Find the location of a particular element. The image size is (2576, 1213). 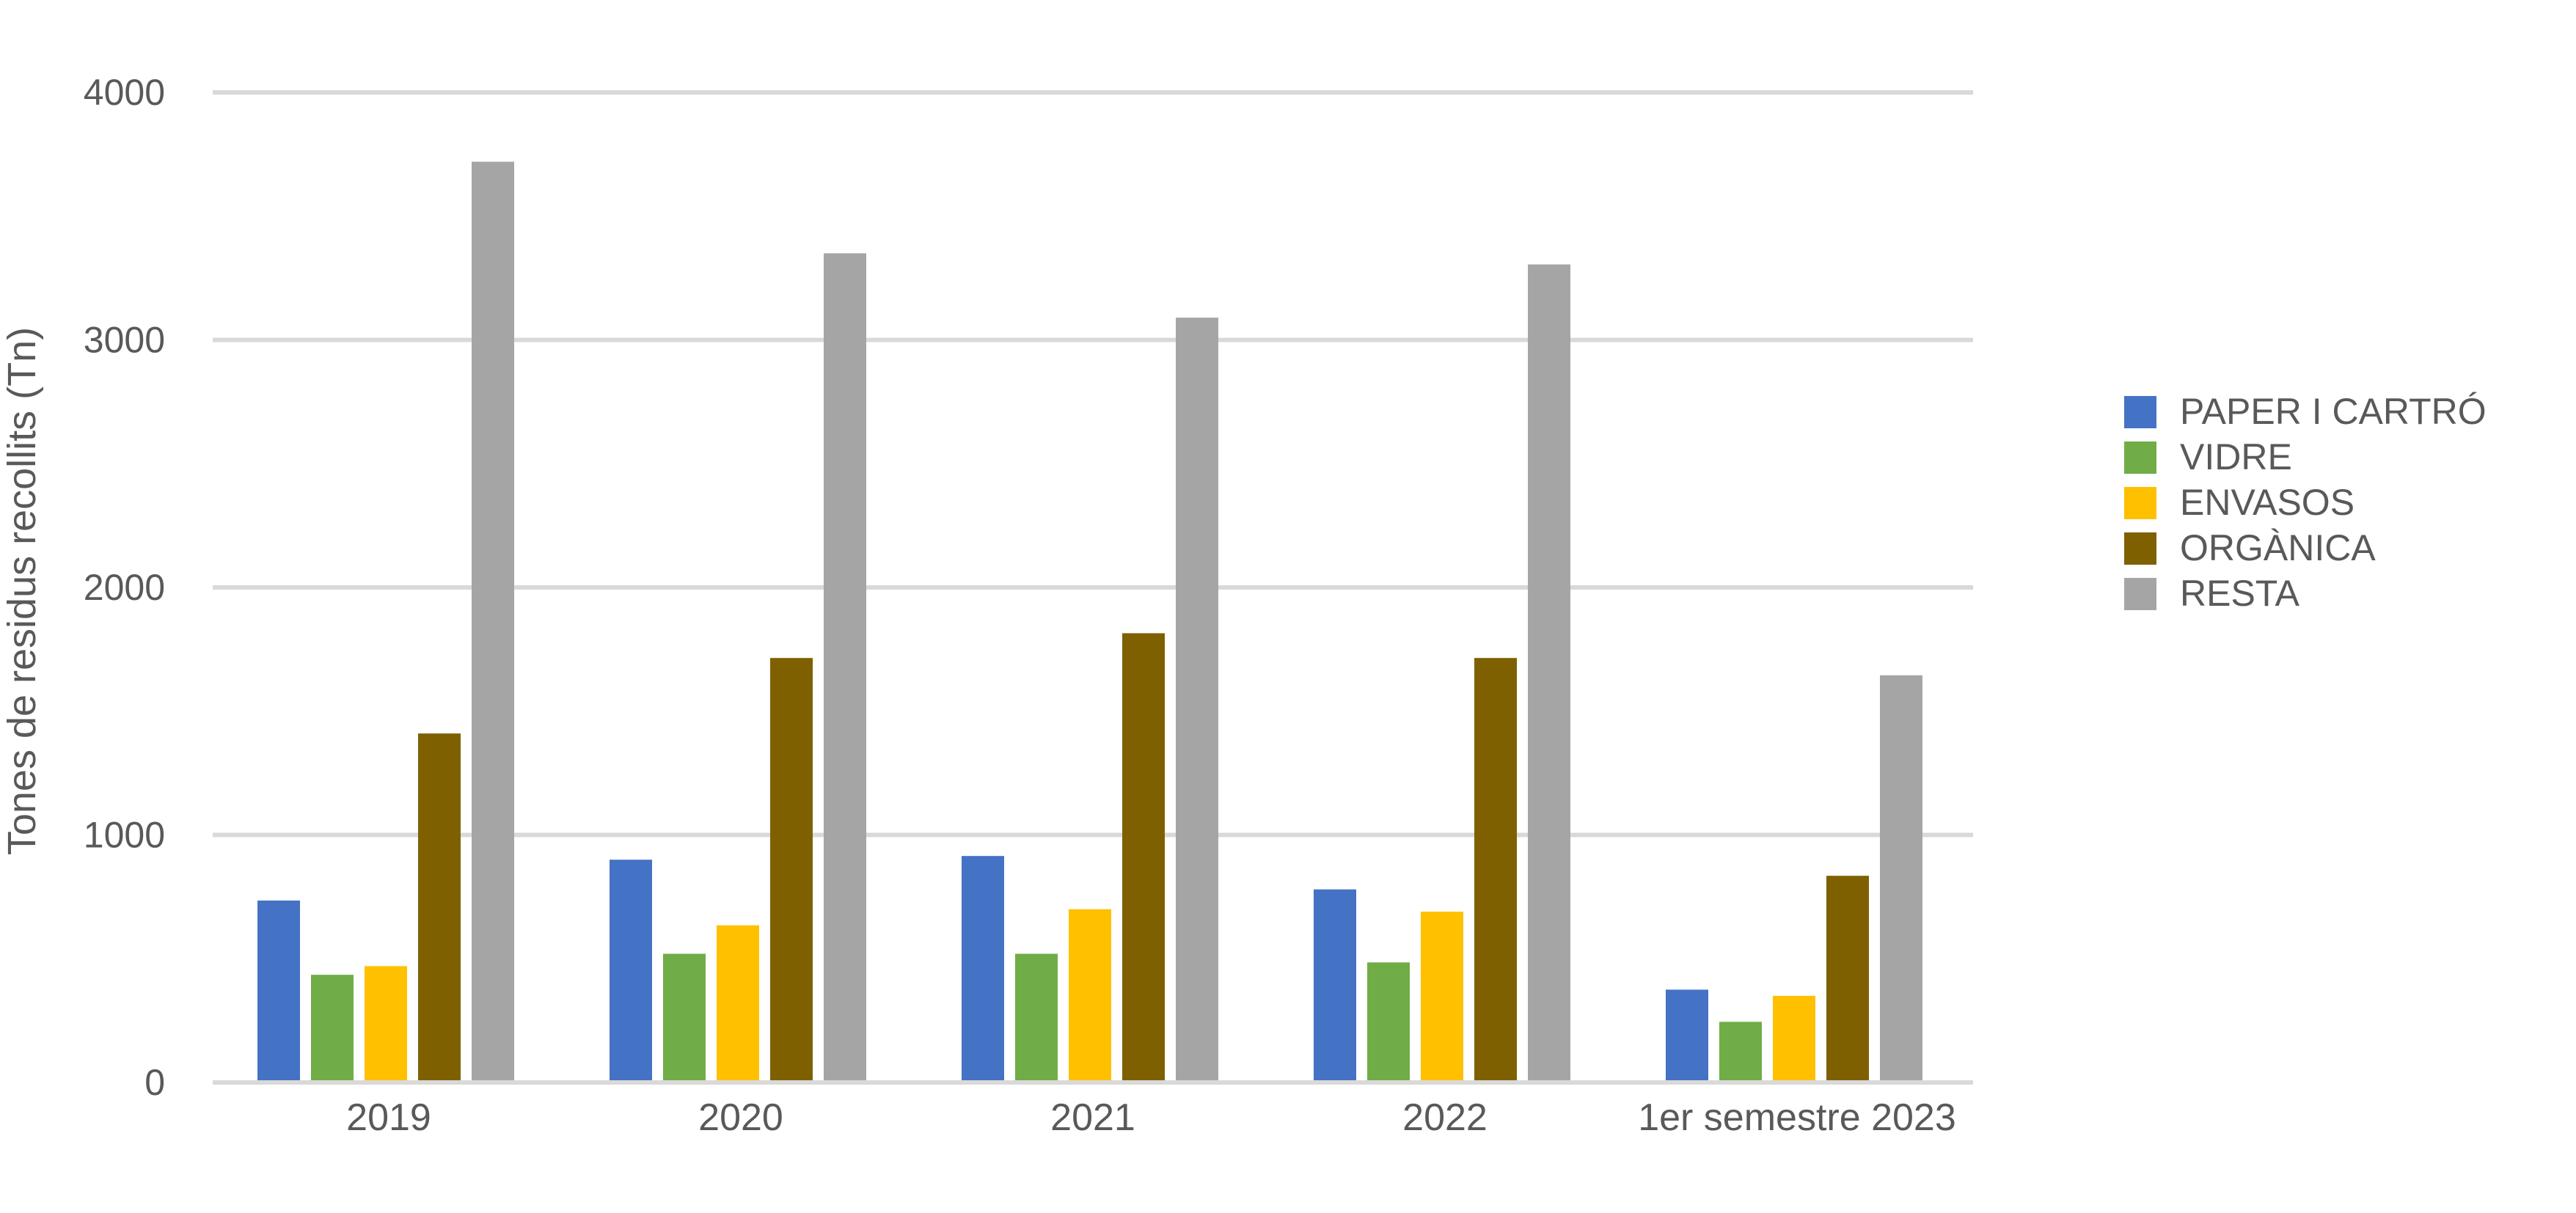

y-tick-label: 2000 is located at coordinates (124, 588).